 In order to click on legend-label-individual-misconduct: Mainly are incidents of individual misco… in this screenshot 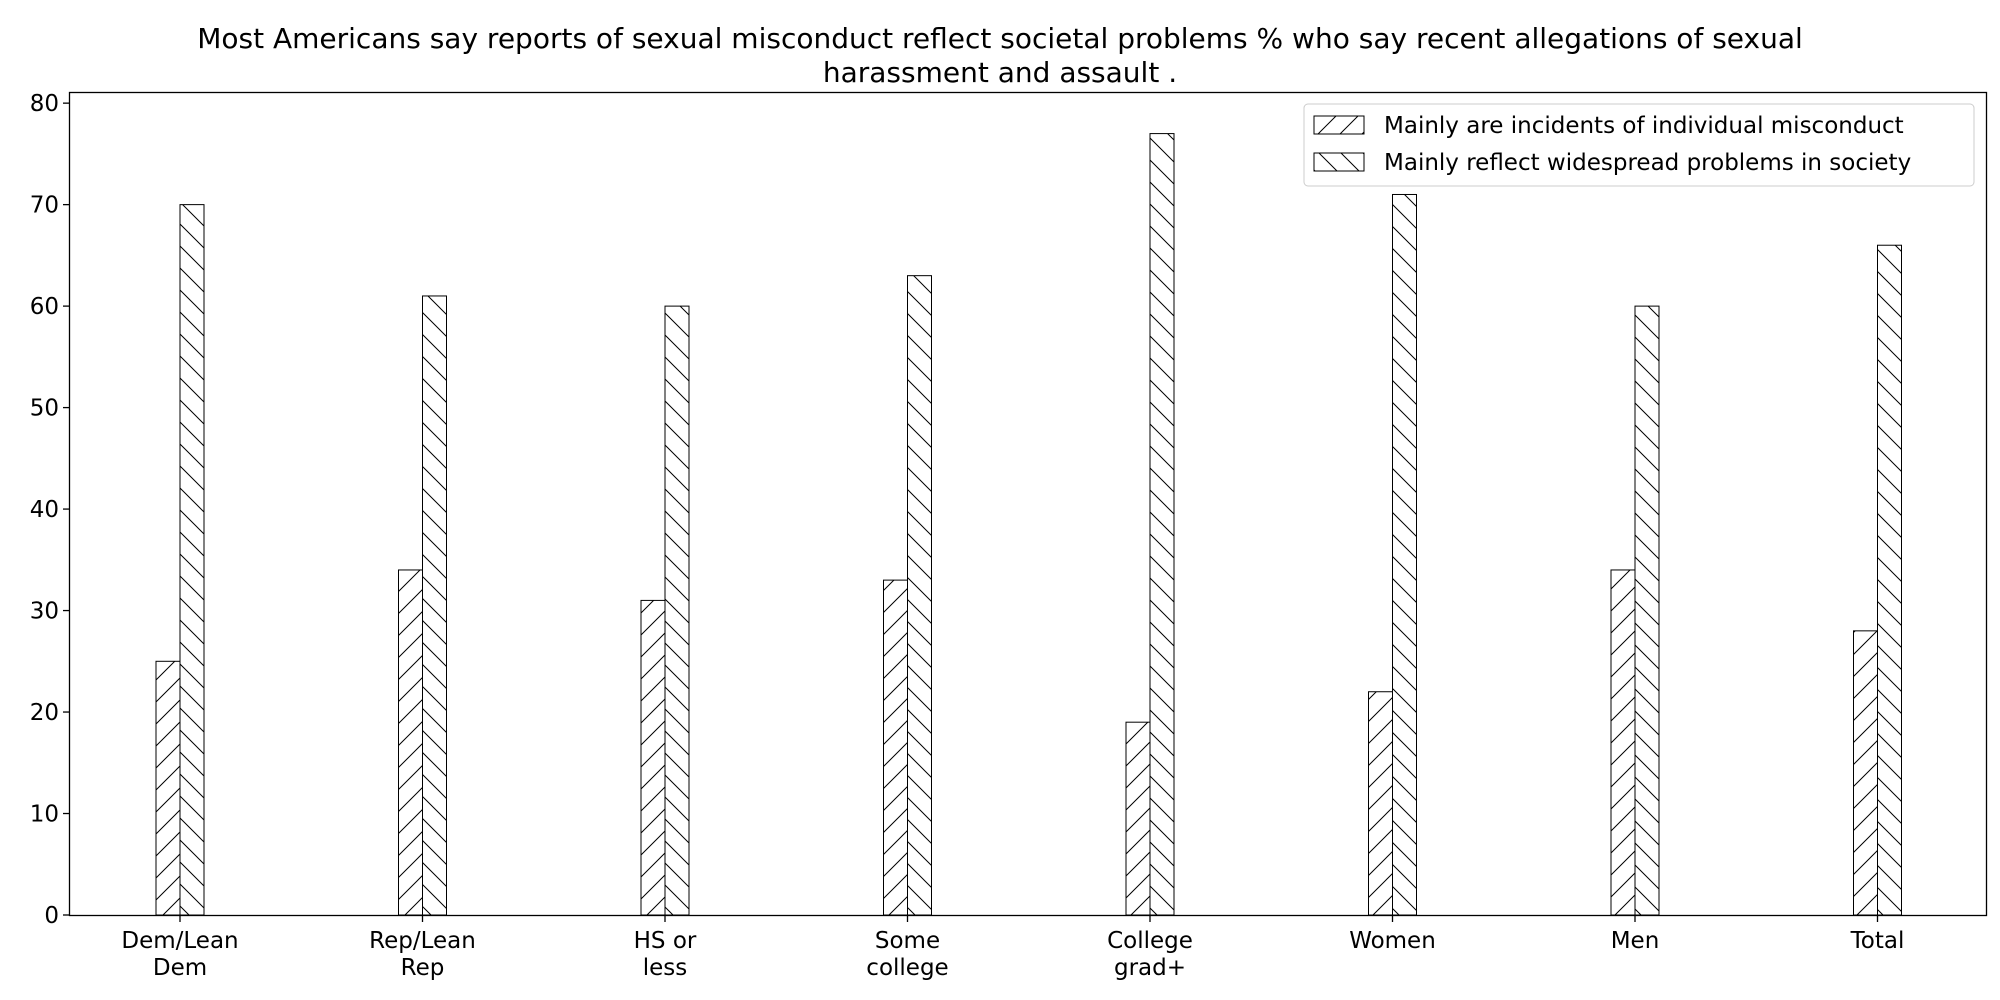, I will do `click(1644, 126)`.